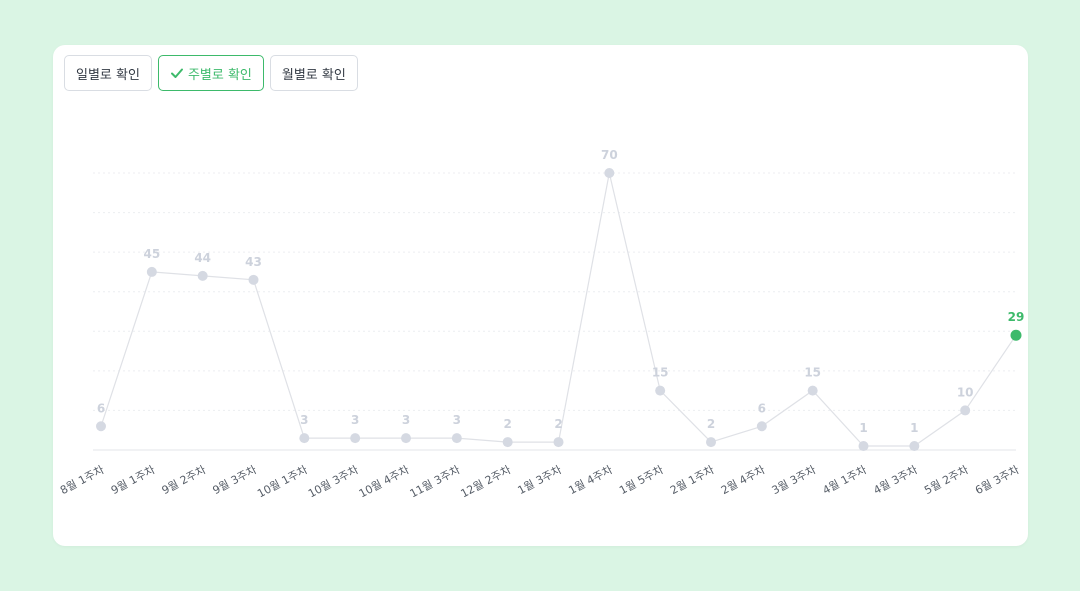 The width and height of the screenshot is (1080, 591). What do you see at coordinates (590, 480) in the screenshot?
I see `x-tick-label: 1월 4주차` at bounding box center [590, 480].